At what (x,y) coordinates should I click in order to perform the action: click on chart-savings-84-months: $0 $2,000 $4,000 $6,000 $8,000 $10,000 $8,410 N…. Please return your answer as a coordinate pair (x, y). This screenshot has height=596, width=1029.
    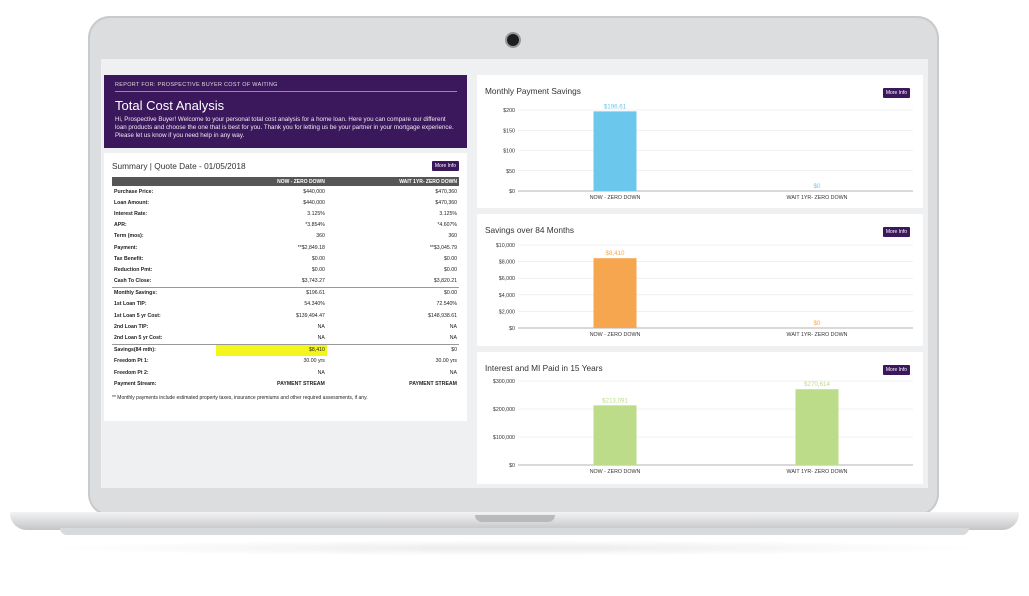
    Looking at the image, I should click on (704, 290).